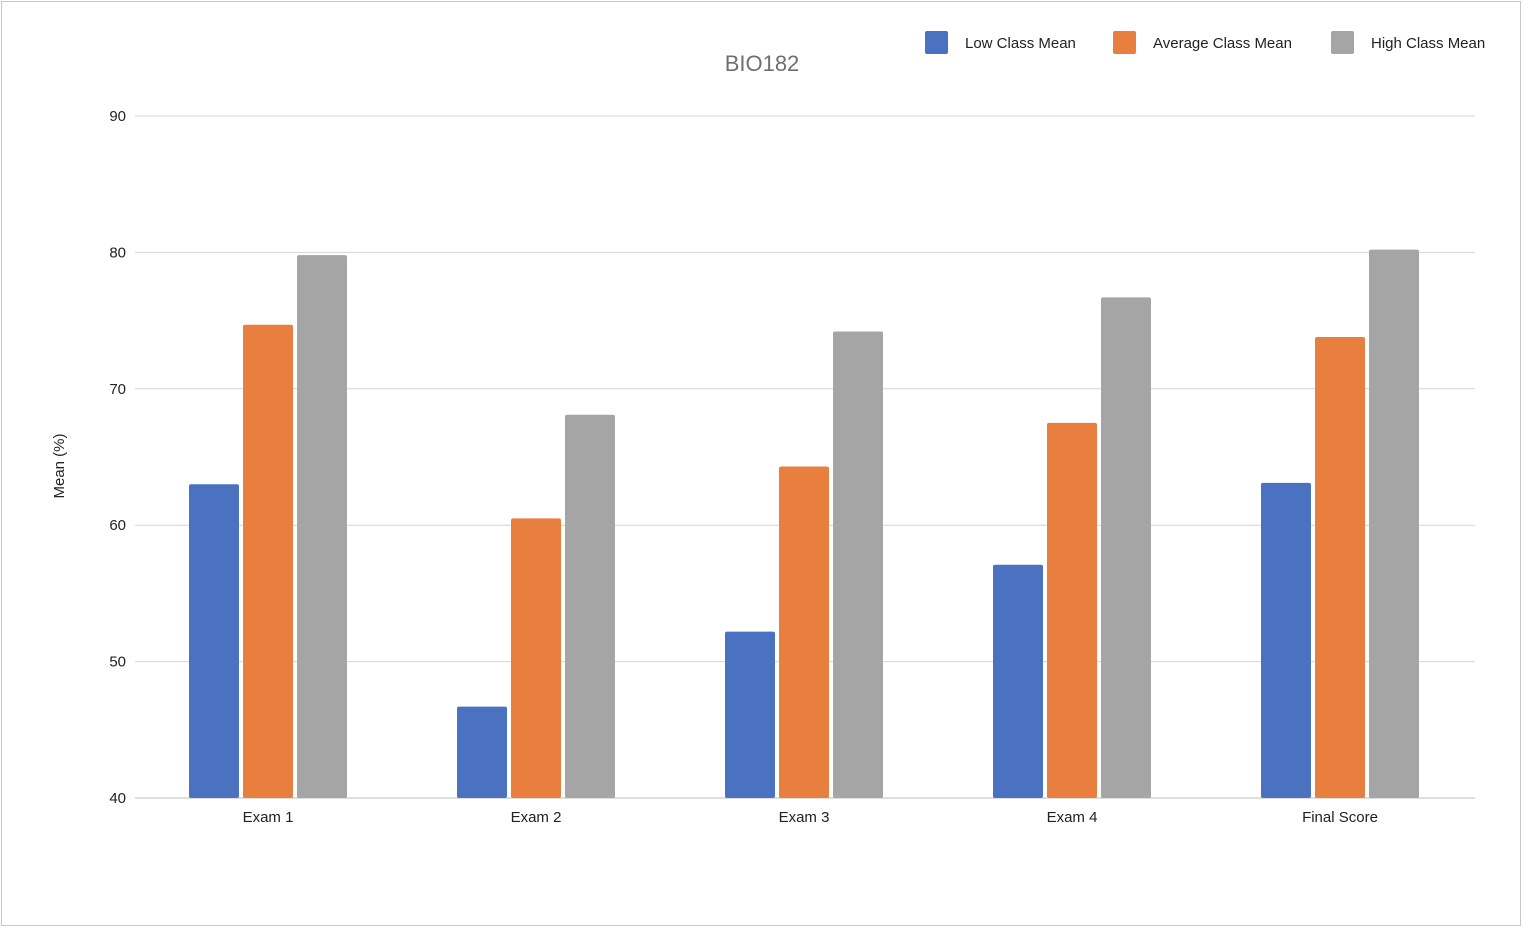  I want to click on x-tick-label: Exam 3, so click(804, 817).